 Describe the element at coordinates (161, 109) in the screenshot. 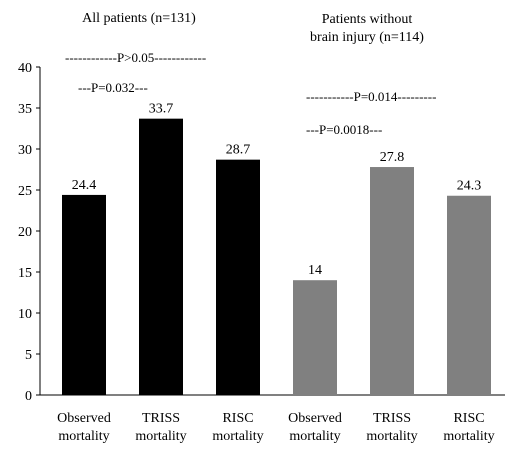

I see `data-label: 33.7` at that location.